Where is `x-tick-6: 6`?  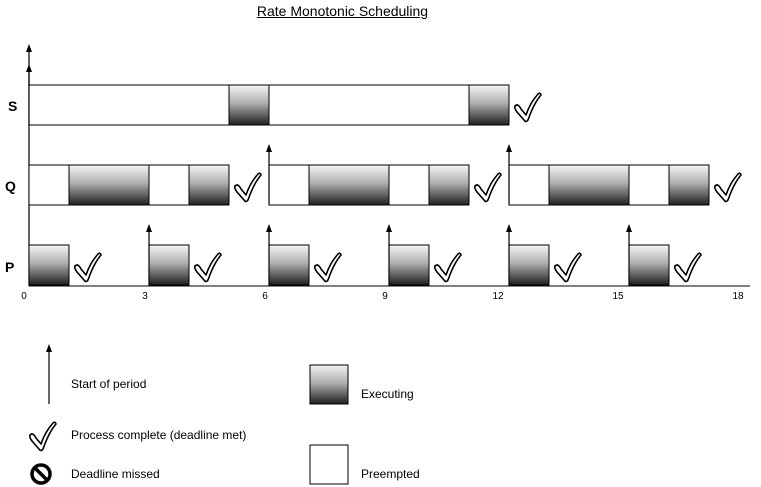 x-tick-6: 6 is located at coordinates (265, 296).